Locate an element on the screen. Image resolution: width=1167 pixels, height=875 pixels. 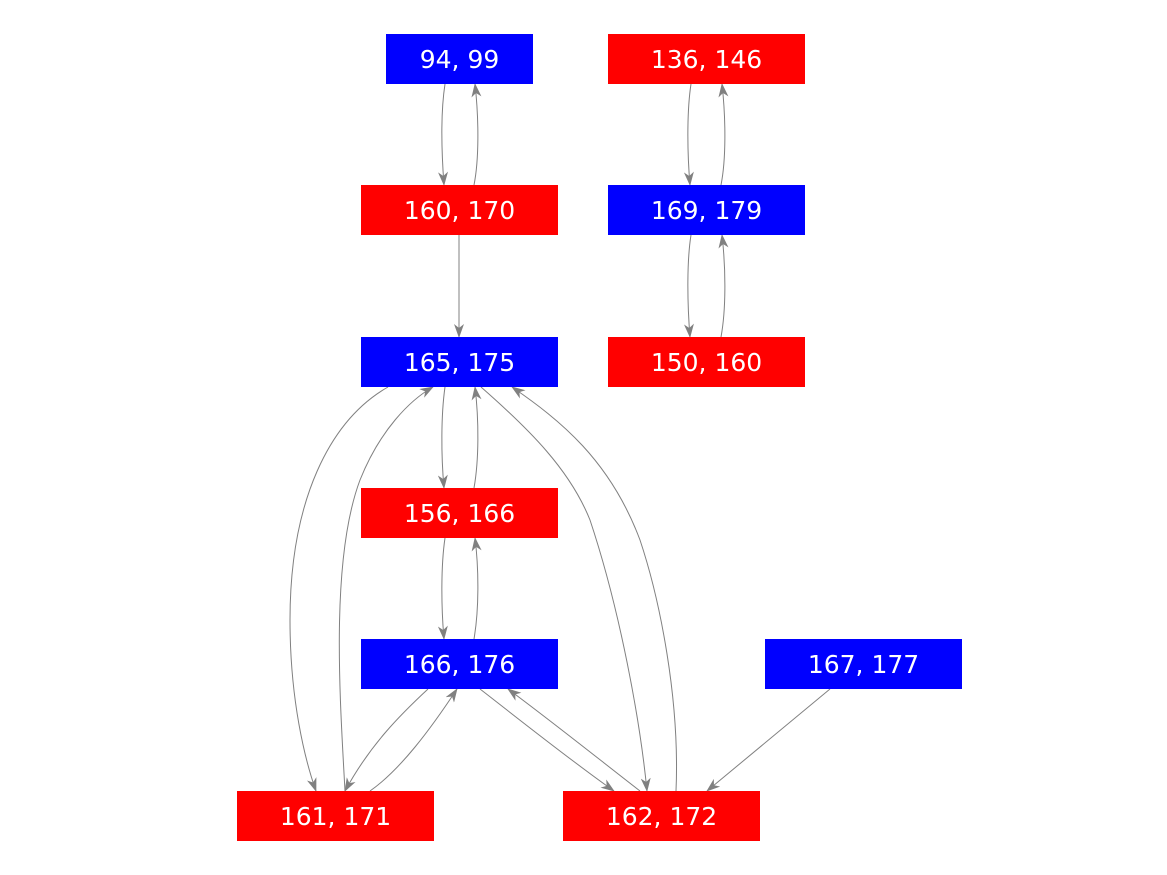
edge-n161-to-n165 is located at coordinates (386, 589).